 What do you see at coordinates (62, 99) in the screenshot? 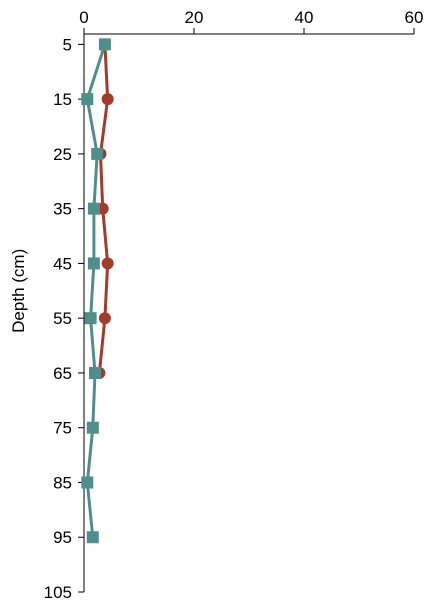
I see `y-tick-label: 15` at bounding box center [62, 99].